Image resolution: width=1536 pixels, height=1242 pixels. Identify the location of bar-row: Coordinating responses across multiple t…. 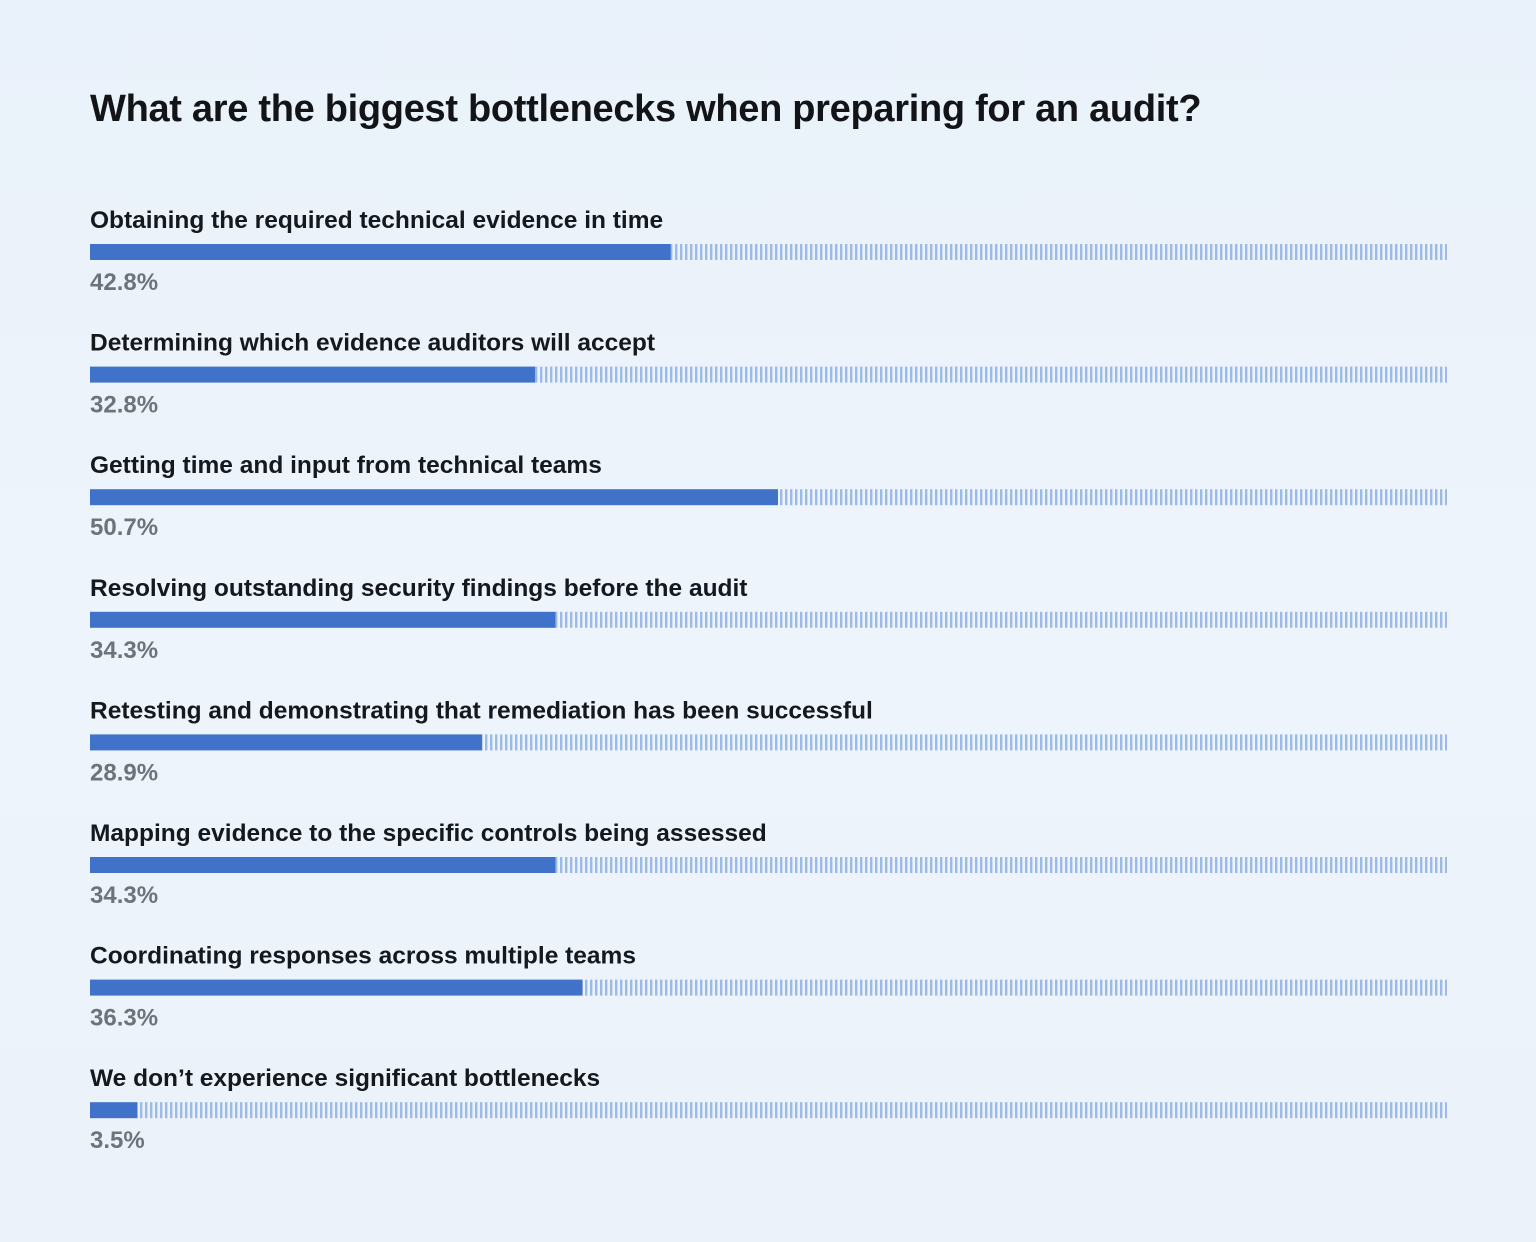
(768, 987).